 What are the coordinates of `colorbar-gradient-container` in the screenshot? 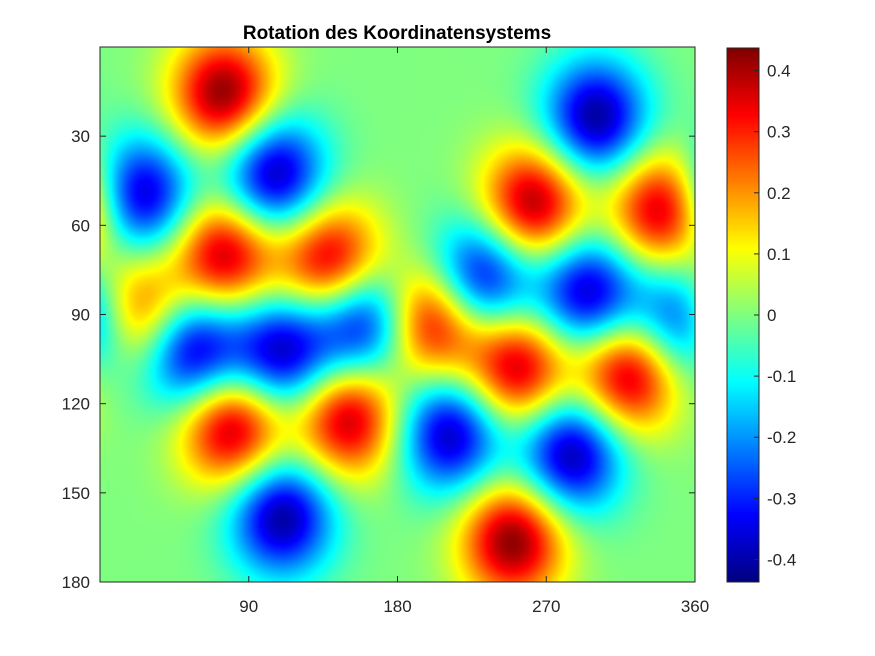 It's located at (743, 315).